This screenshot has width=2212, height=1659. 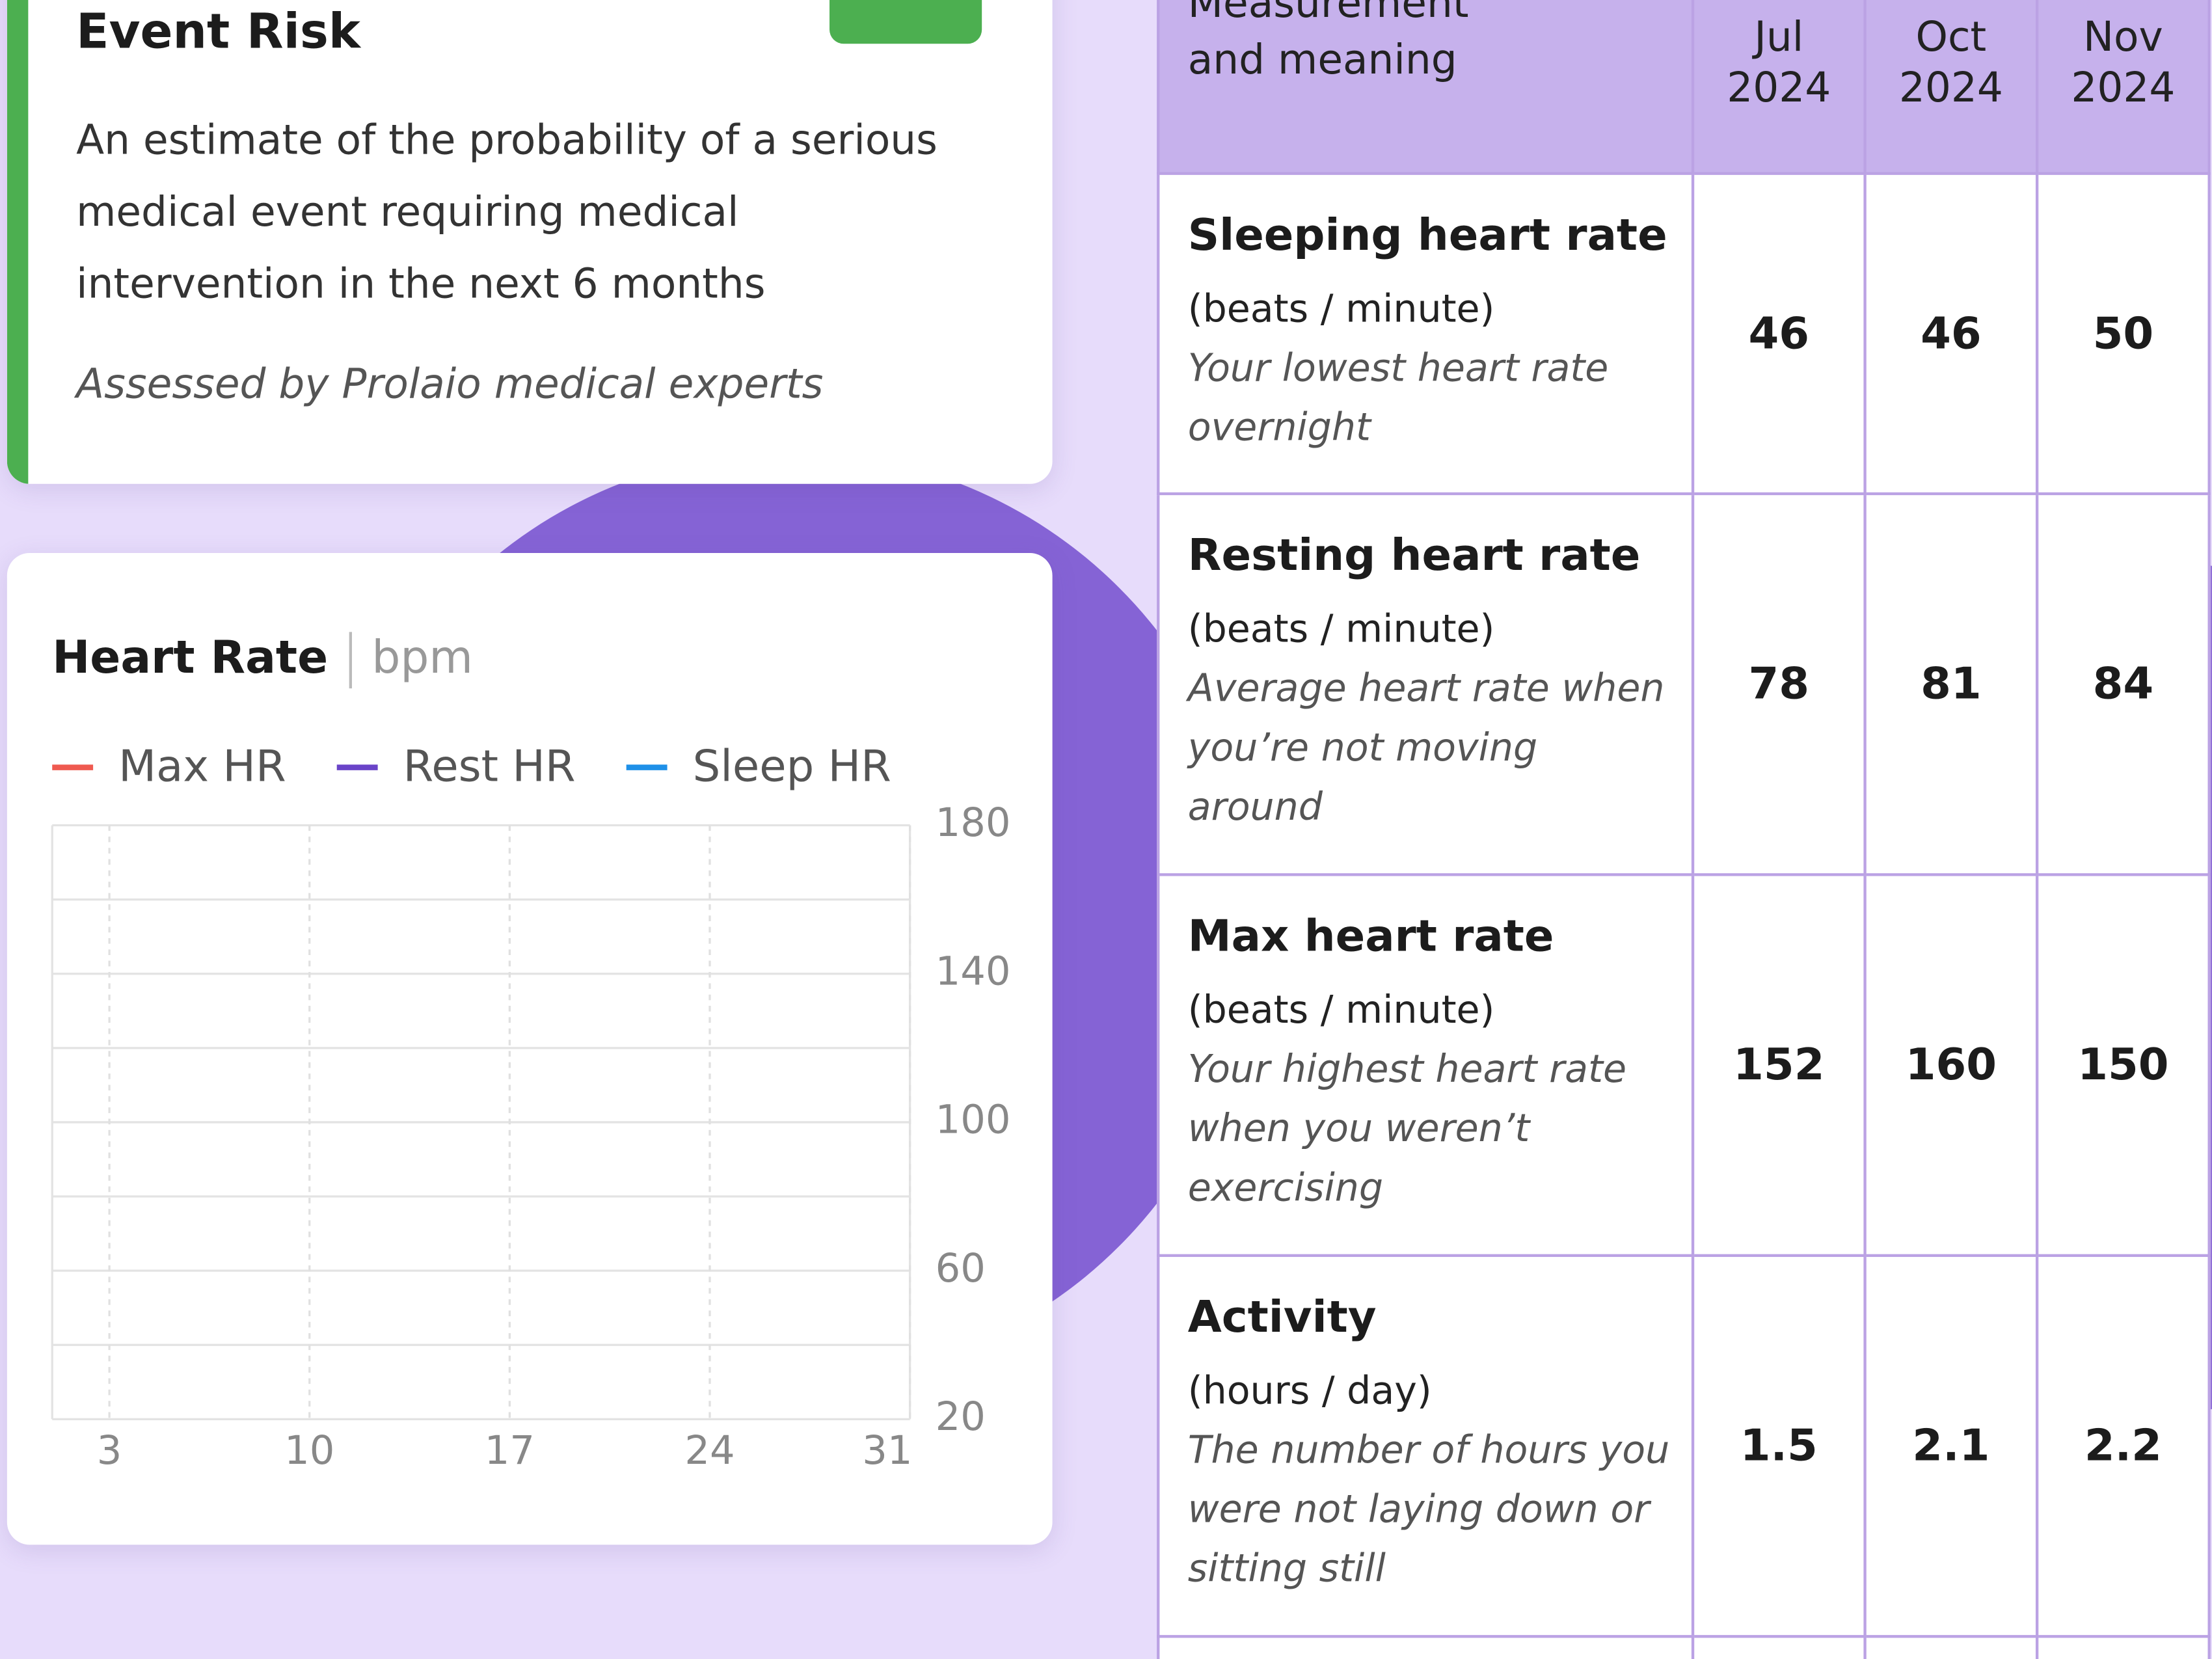 What do you see at coordinates (1427, 235) in the screenshot?
I see `measurement-name: Sleeping heart rate` at bounding box center [1427, 235].